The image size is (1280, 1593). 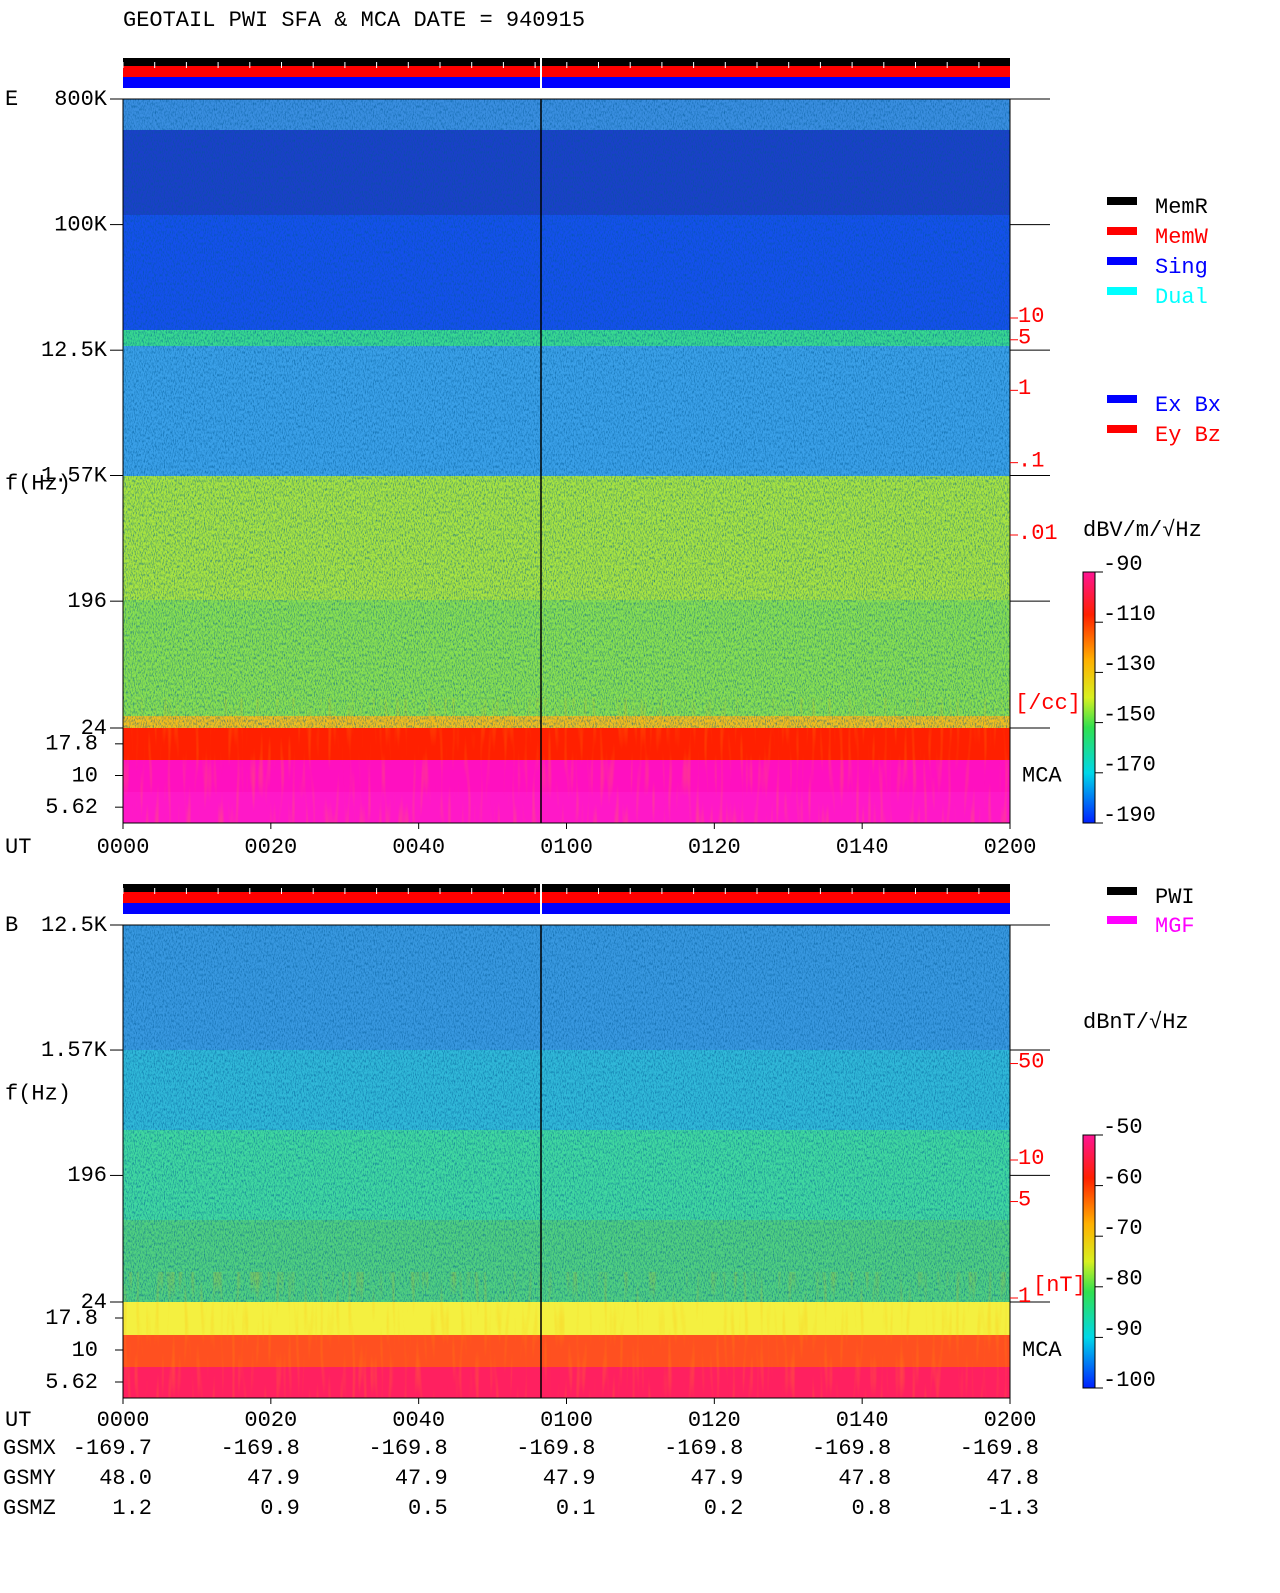 I want to click on y-tick-label: 1.57K, so click(x=74, y=475).